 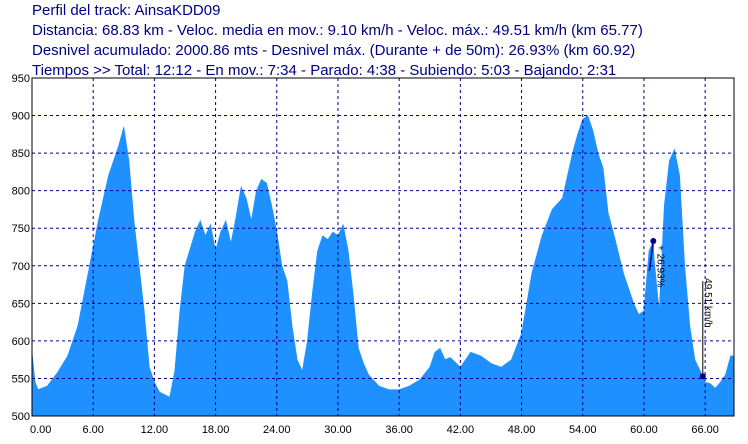 I want to click on x-tick-label: 18.00, so click(x=216, y=430).